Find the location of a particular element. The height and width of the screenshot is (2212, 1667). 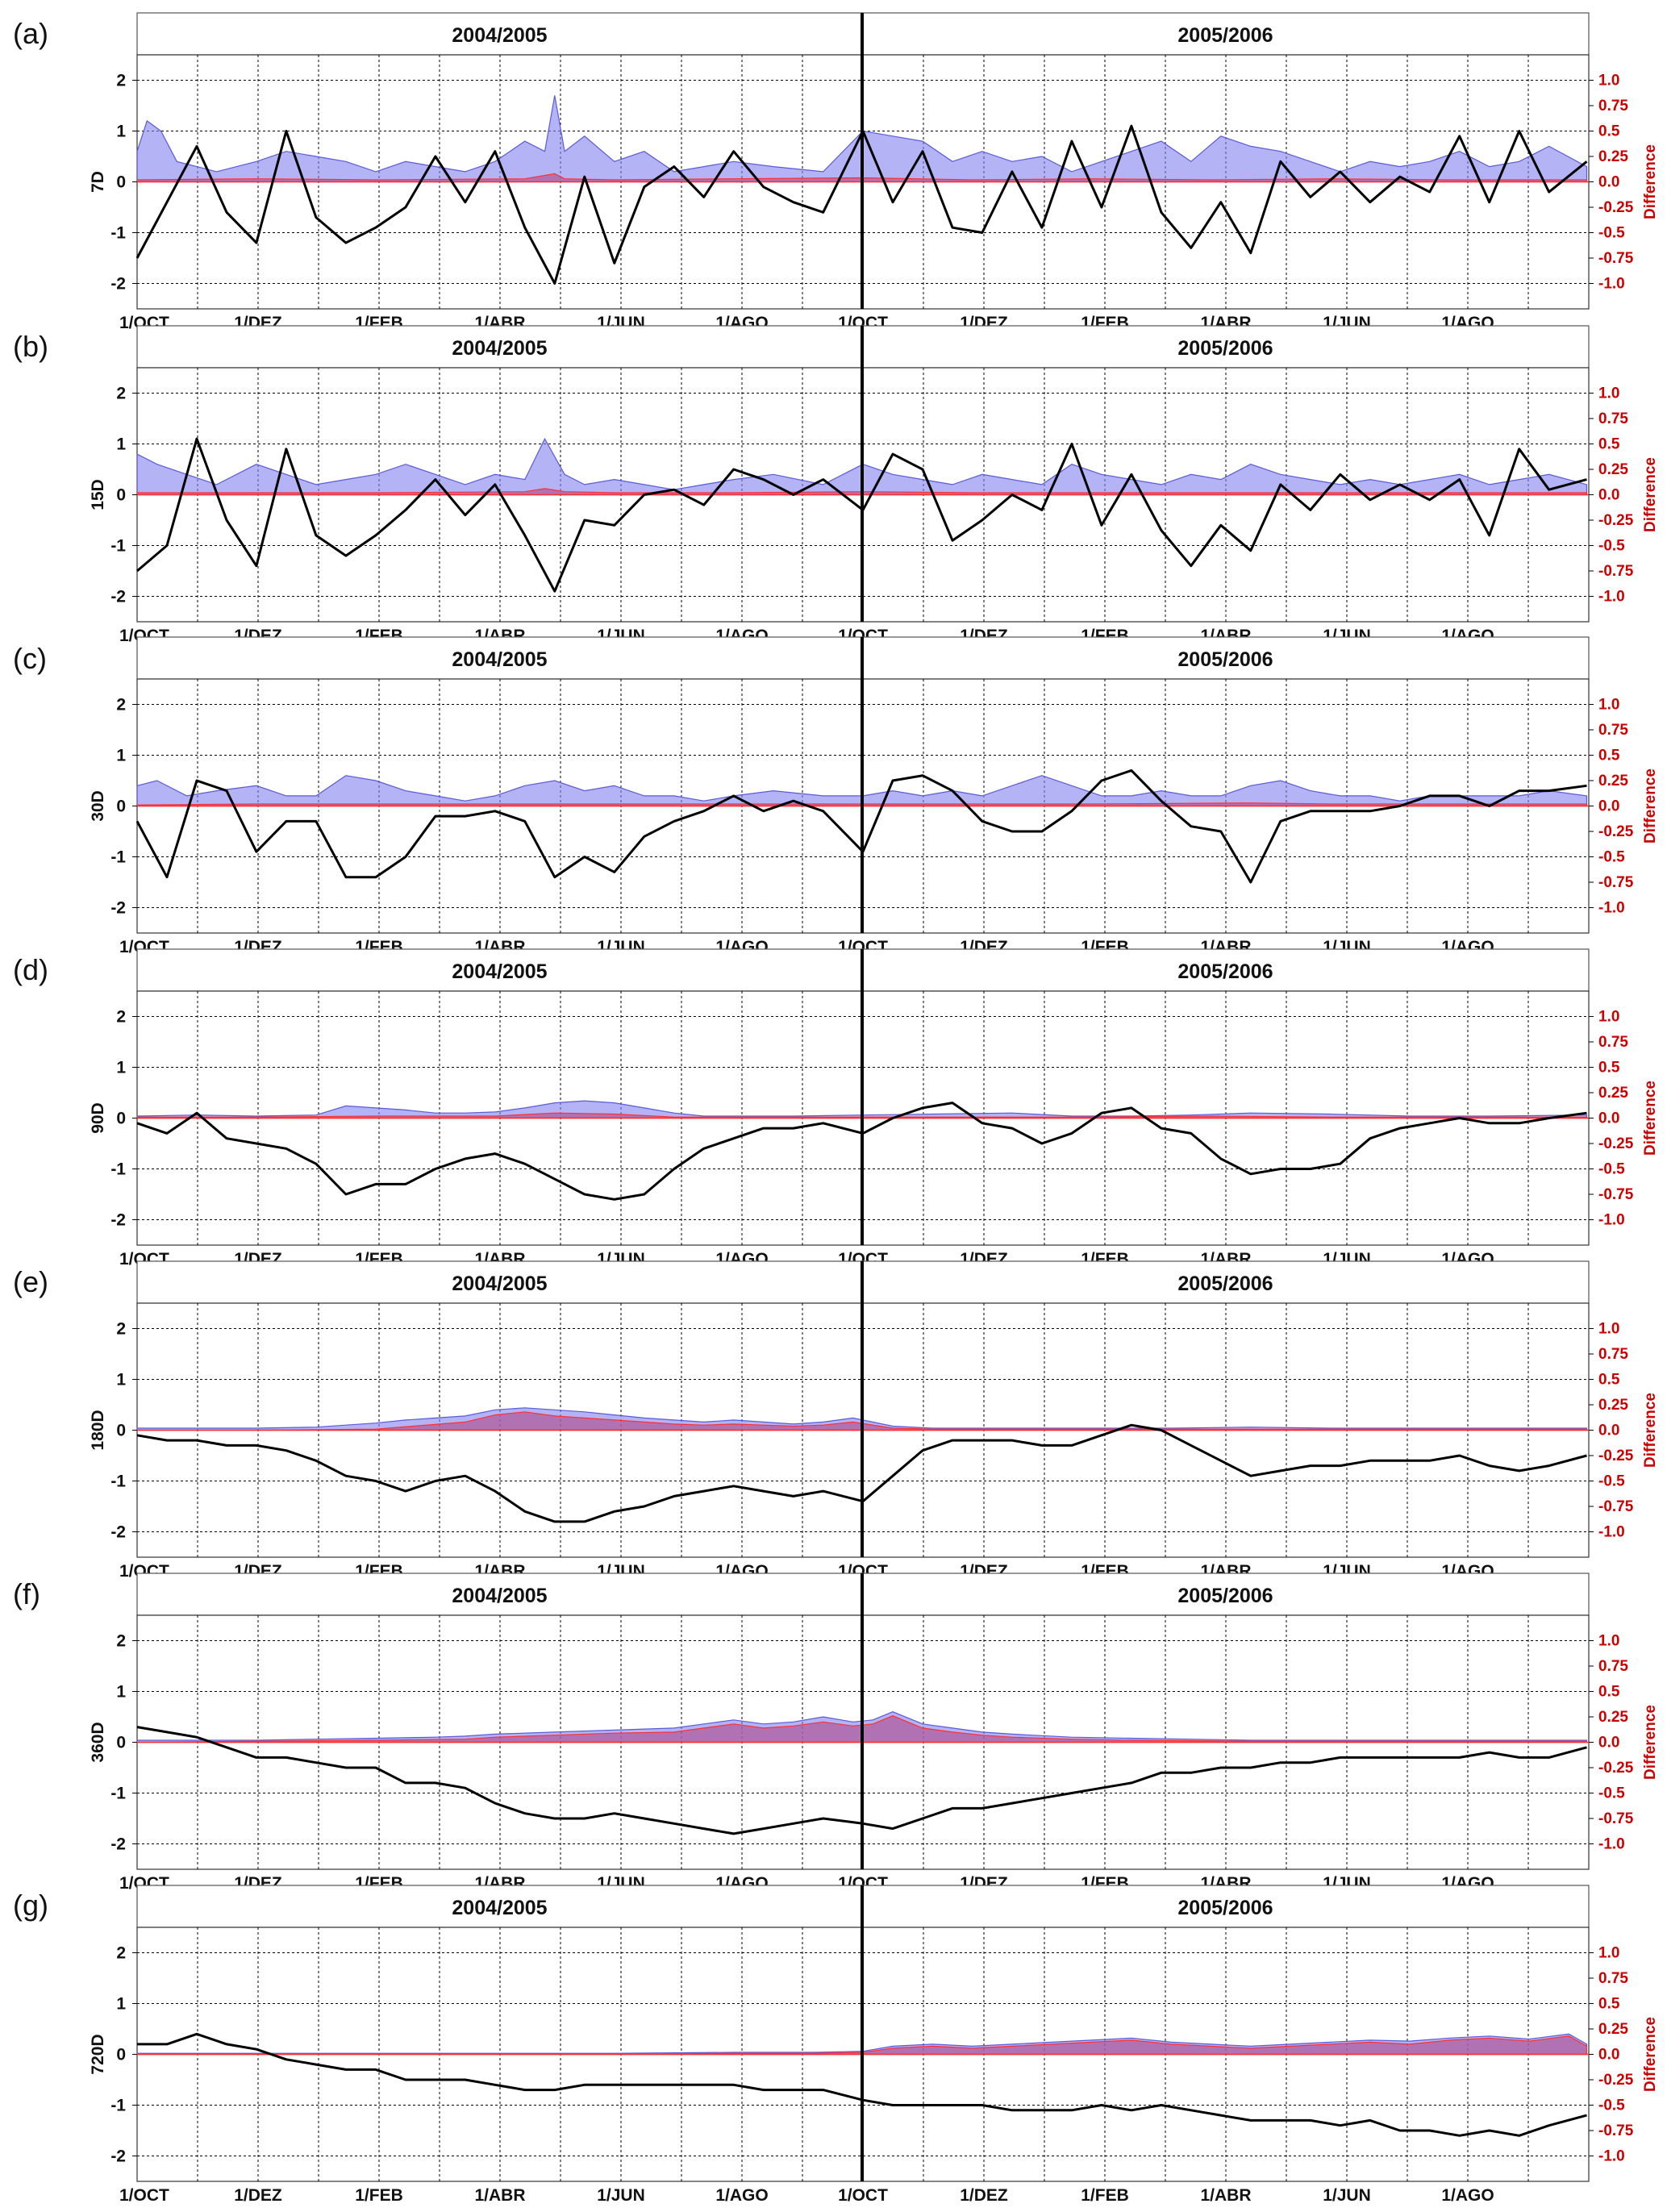

panel-label: (b) is located at coordinates (30, 346).